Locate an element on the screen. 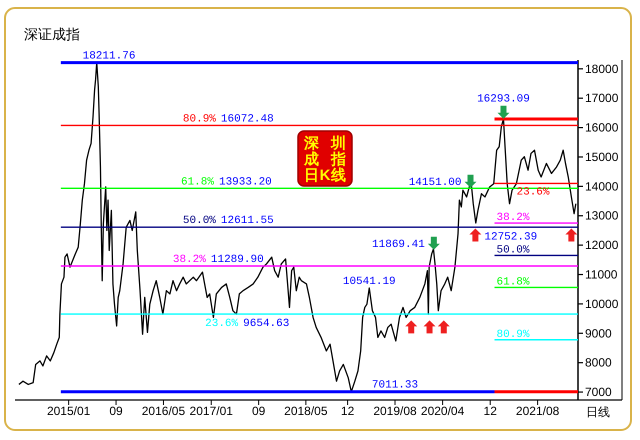  y-tick-label: 11000 is located at coordinates (601, 275).